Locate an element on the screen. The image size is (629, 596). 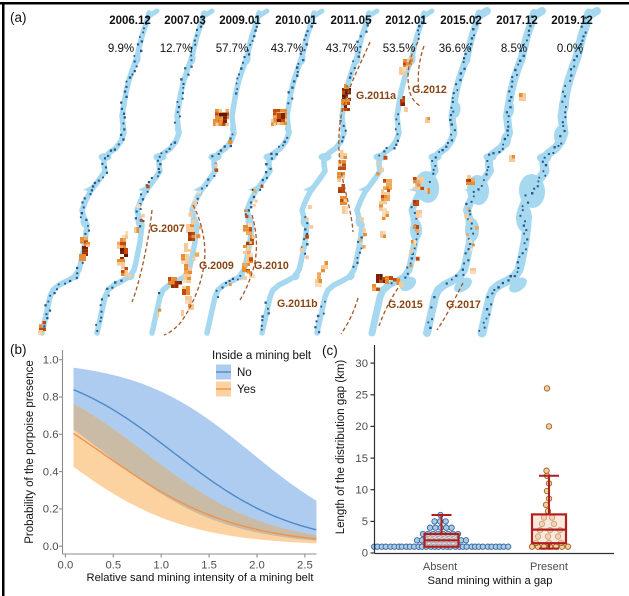
svg-text: 36.6% is located at coordinates (455, 49).